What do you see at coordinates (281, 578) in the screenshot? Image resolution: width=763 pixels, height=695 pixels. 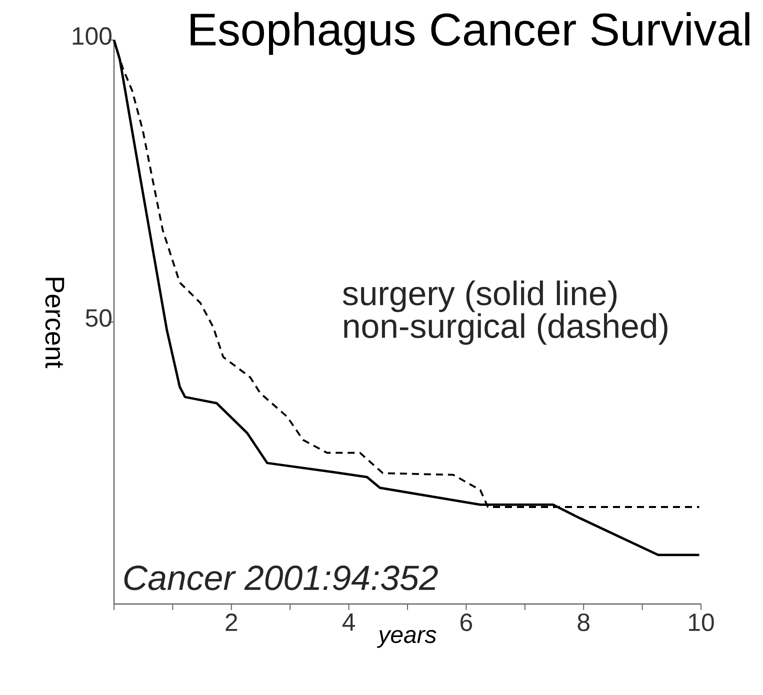 I see `annotation: Cancer 2001:94:352` at bounding box center [281, 578].